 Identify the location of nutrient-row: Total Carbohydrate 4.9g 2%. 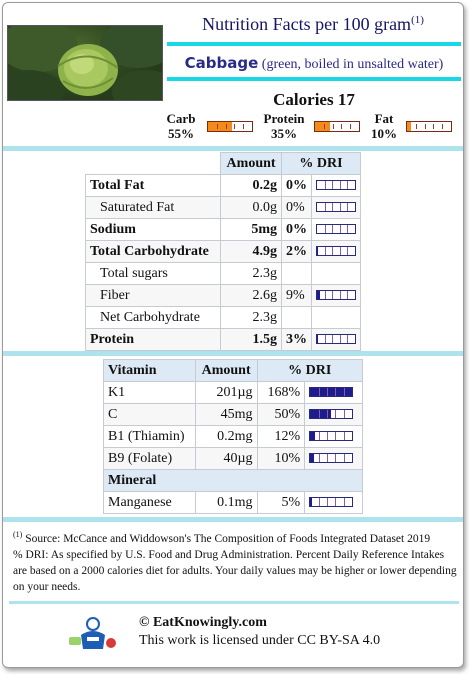
(223, 251).